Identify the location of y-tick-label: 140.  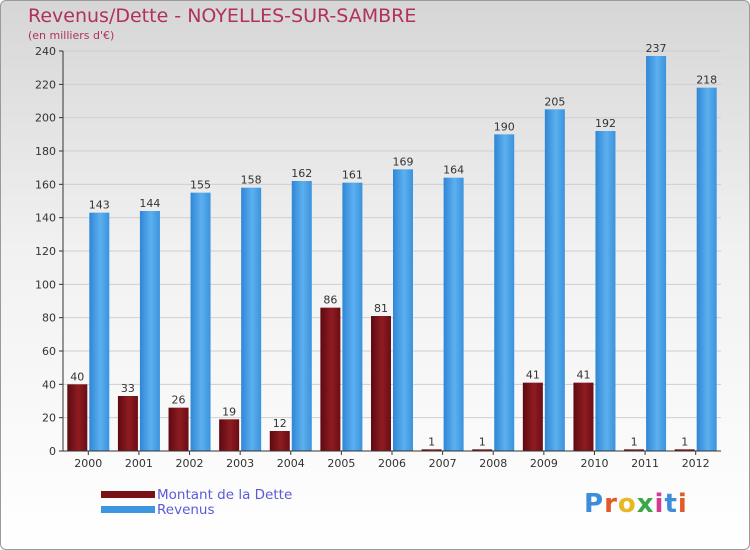
(45, 218).